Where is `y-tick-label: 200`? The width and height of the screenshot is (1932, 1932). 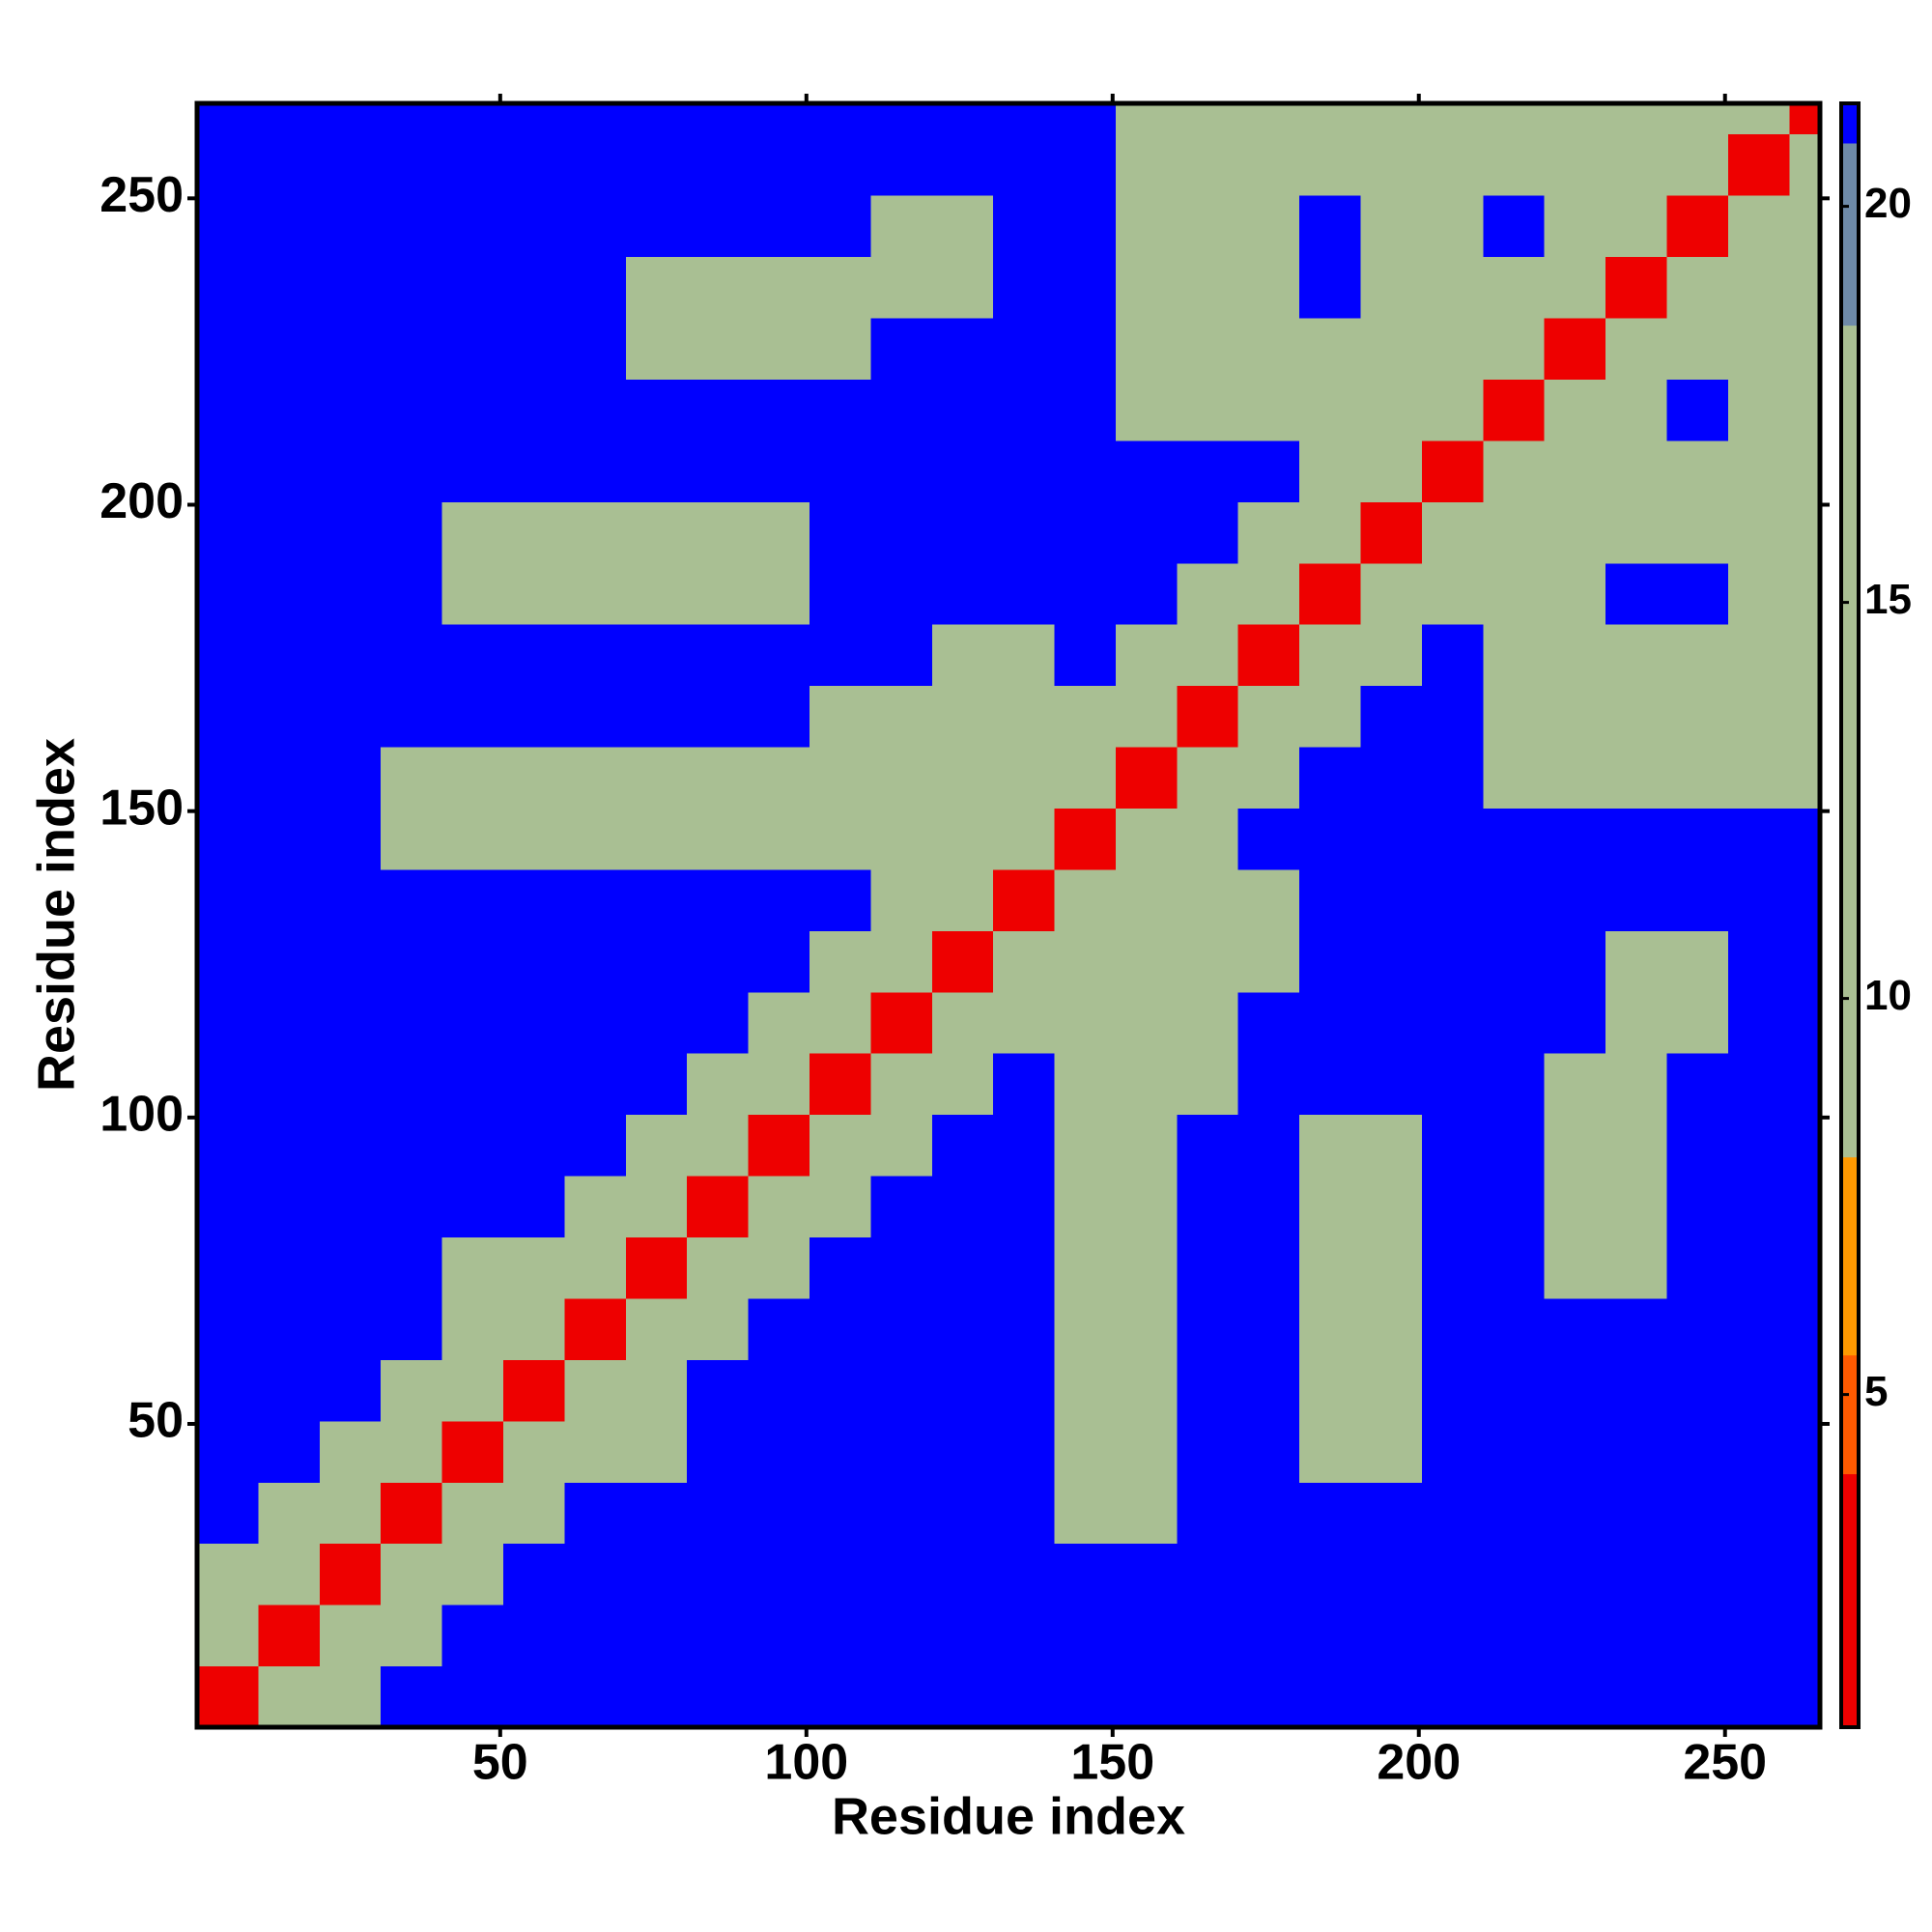 y-tick-label: 200 is located at coordinates (141, 501).